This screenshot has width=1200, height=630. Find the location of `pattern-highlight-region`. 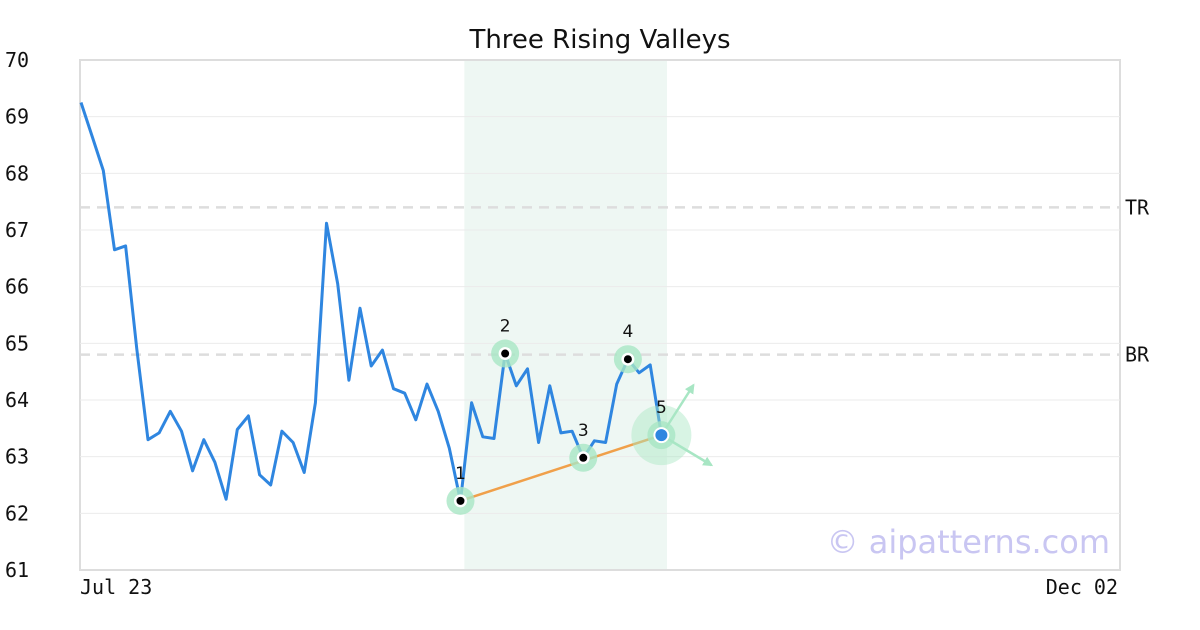

pattern-highlight-region is located at coordinates (565, 315).